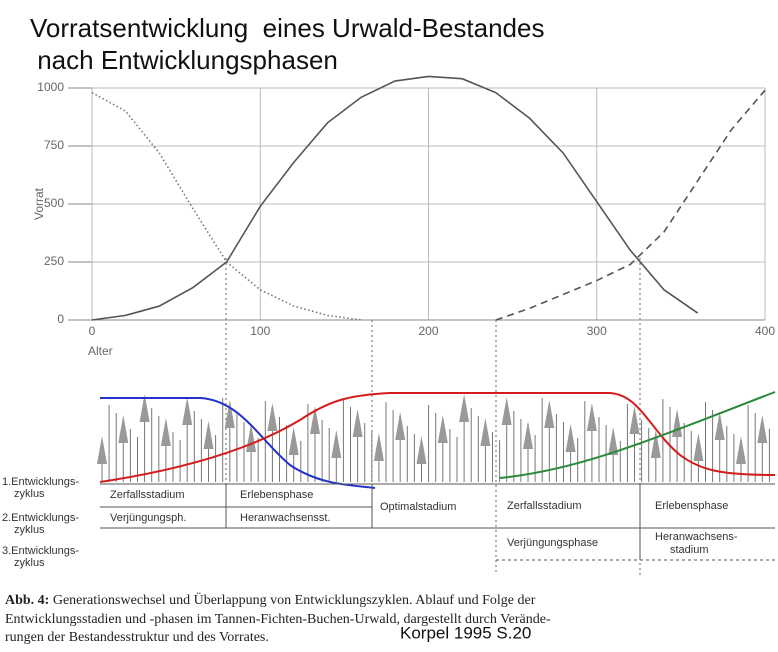 This screenshot has height=652, width=778. I want to click on y-tick-label: 250, so click(54, 261).